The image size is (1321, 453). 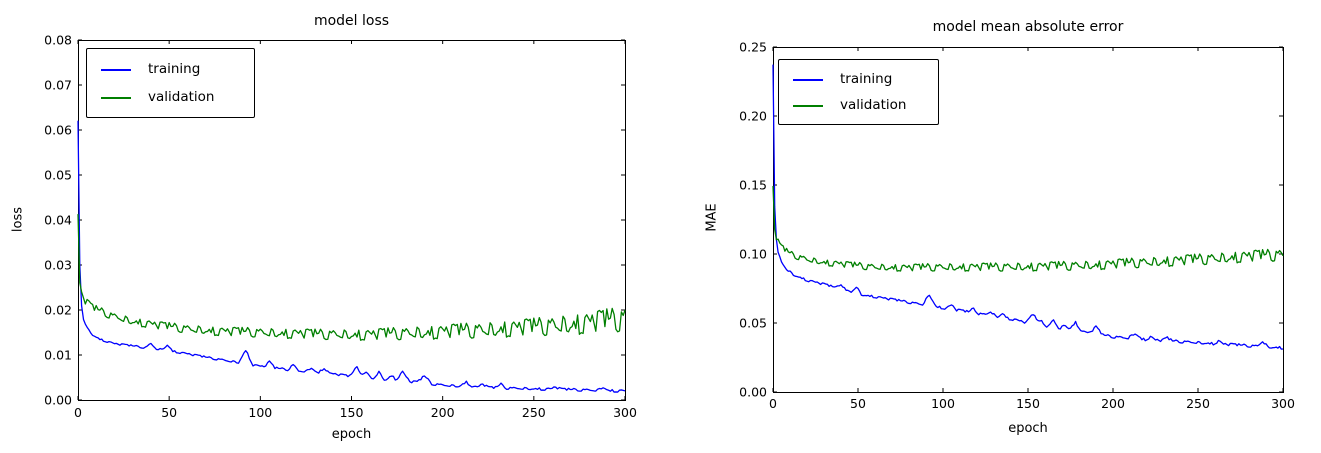 I want to click on y-tick-label: 0.08, so click(x=58, y=40).